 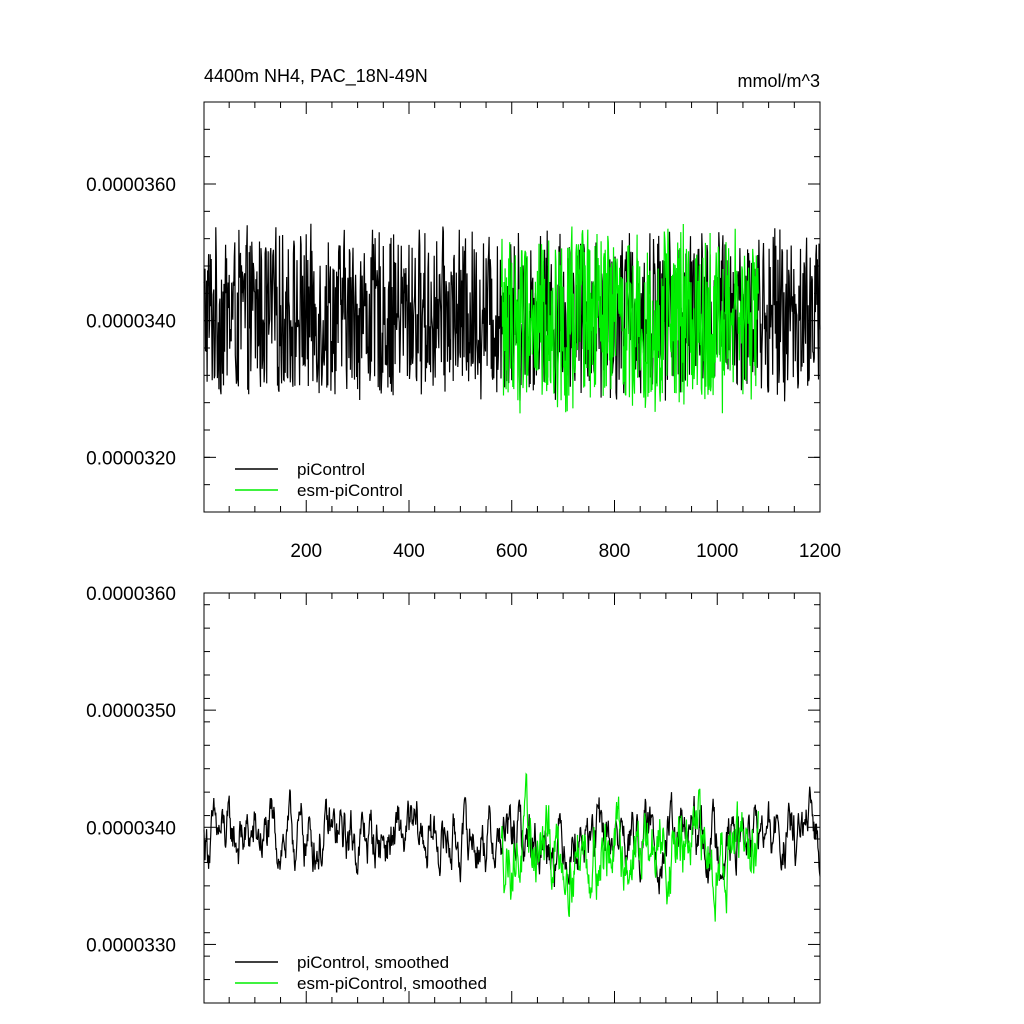 What do you see at coordinates (131, 711) in the screenshot?
I see `y-tick-label: 0.0000350` at bounding box center [131, 711].